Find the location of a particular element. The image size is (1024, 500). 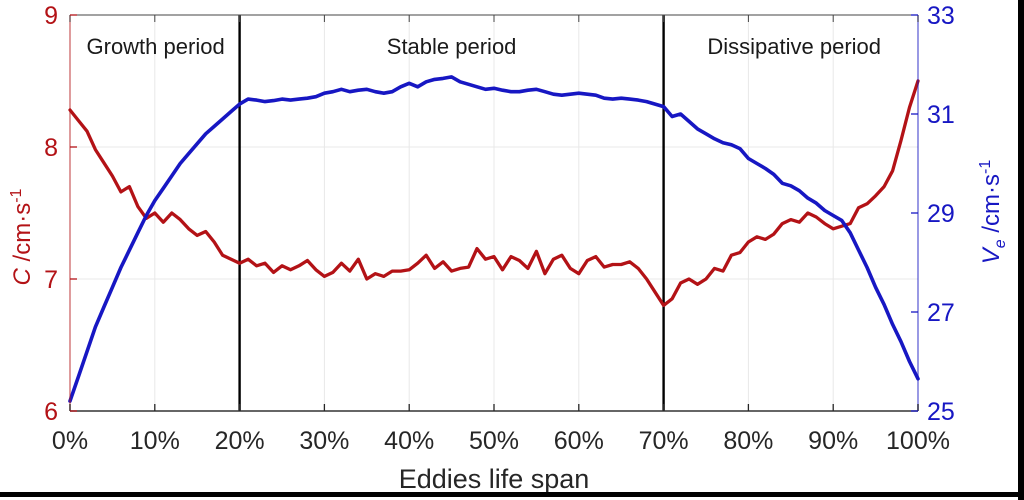

x-axis-title: Eddies life span is located at coordinates (494, 479).